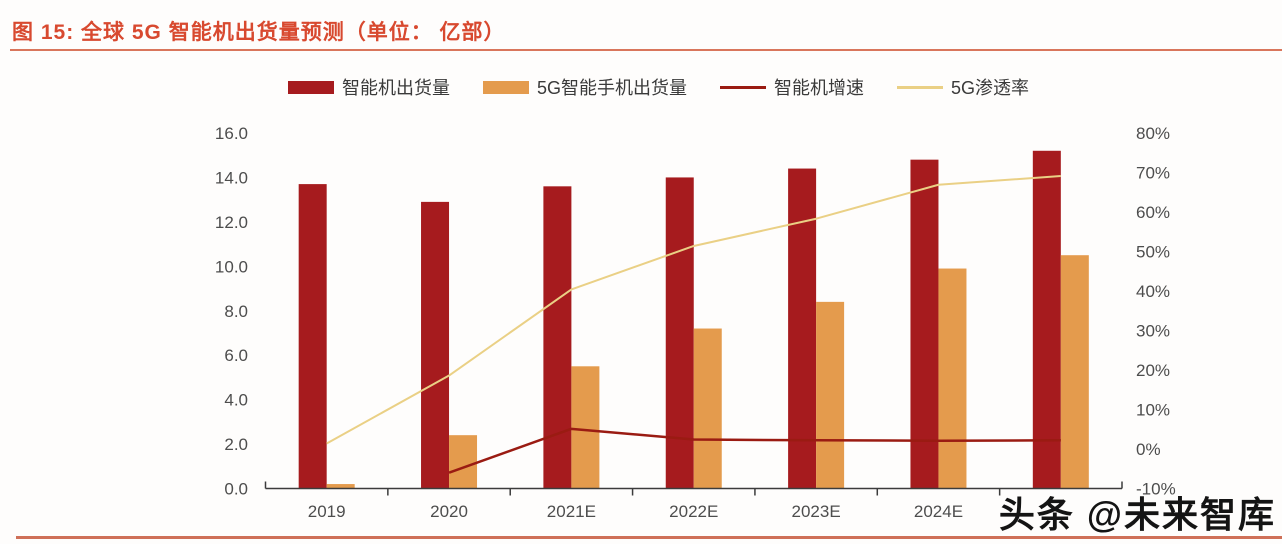  I want to click on x-axis, so click(693, 488).